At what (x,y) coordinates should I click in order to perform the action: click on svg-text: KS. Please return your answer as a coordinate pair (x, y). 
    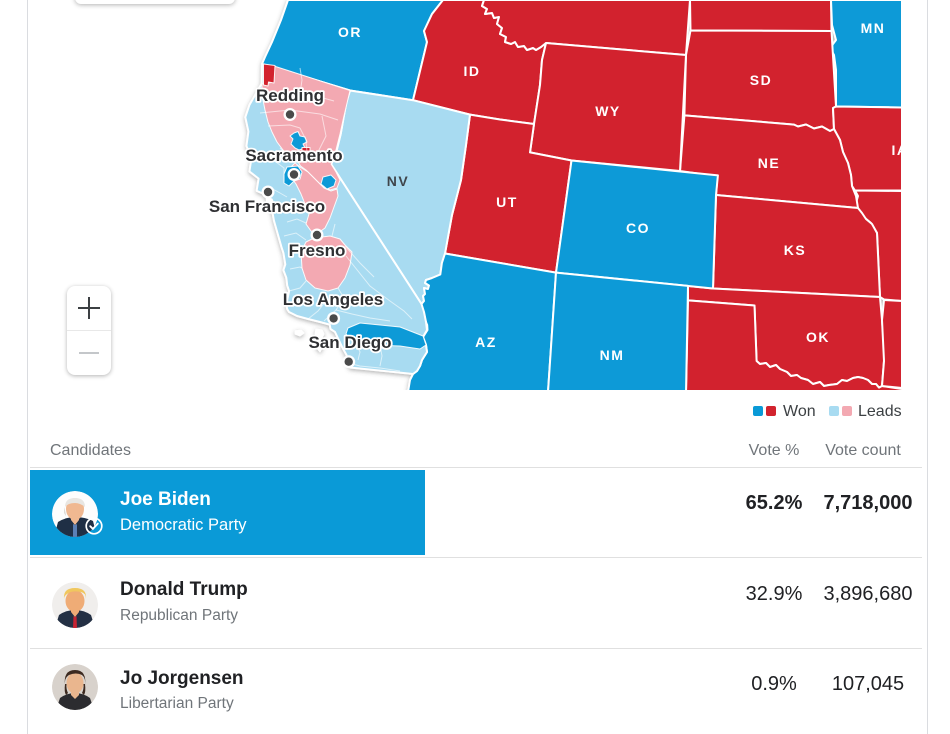
    Looking at the image, I should click on (795, 250).